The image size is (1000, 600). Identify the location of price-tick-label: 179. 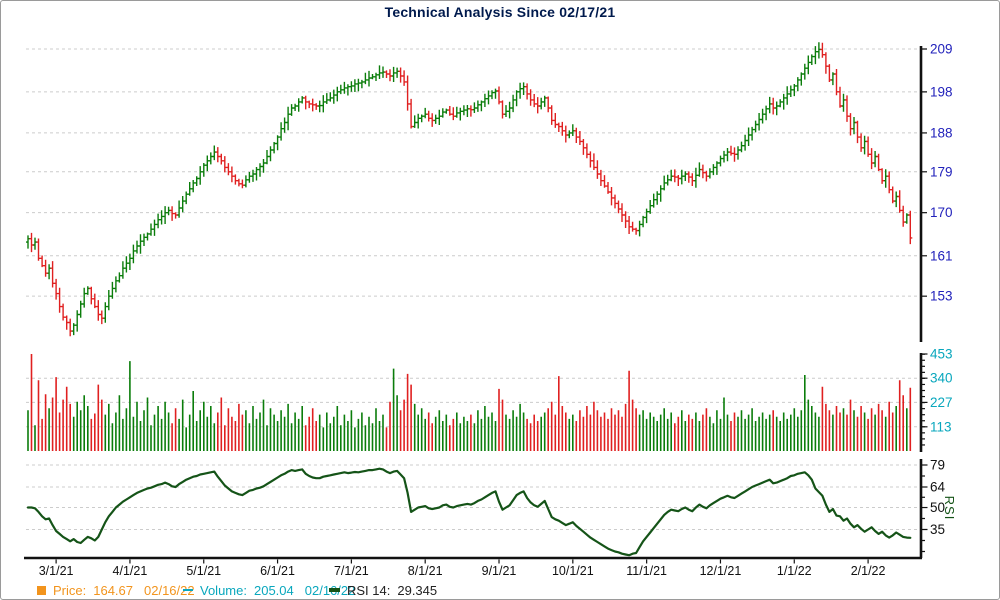
(941, 171).